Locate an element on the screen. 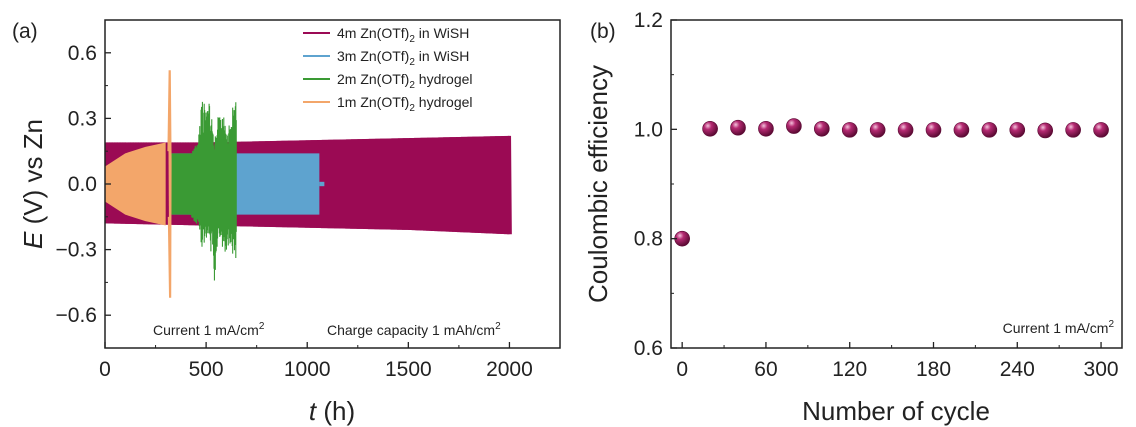 This screenshot has height=427, width=1136. x-tick-label: 1000 is located at coordinates (307, 369).